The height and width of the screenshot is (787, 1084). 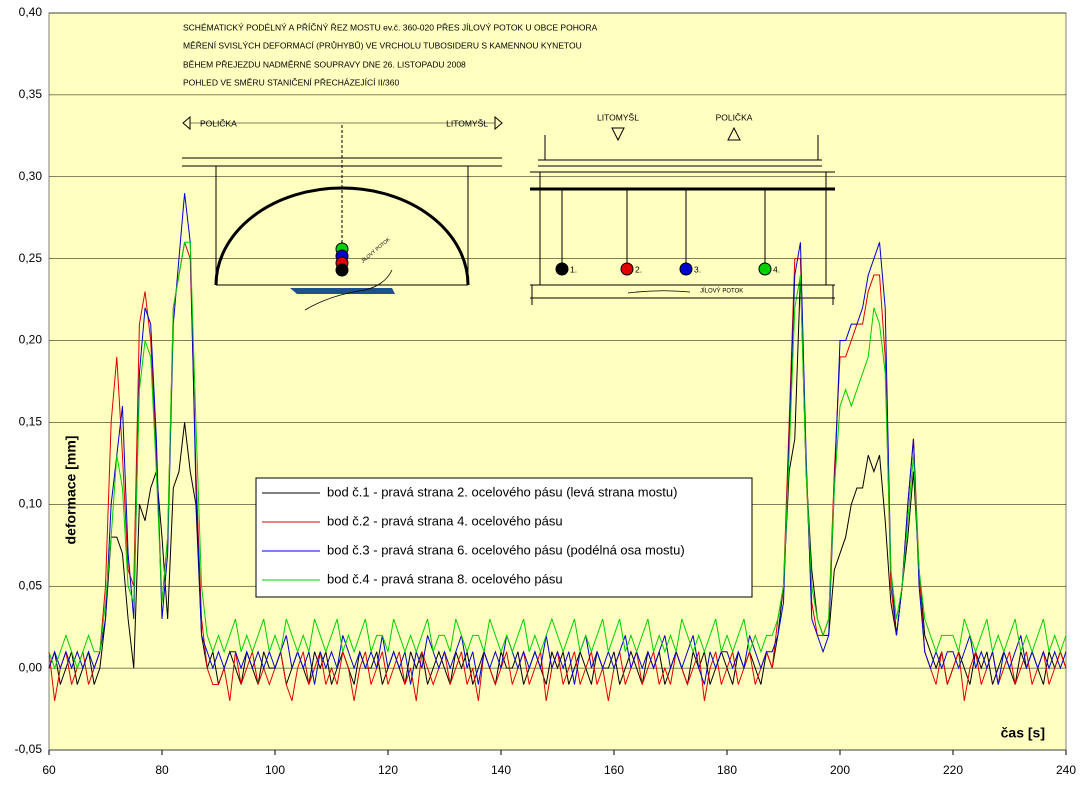 I want to click on x-tick-label: 180, so click(x=727, y=770).